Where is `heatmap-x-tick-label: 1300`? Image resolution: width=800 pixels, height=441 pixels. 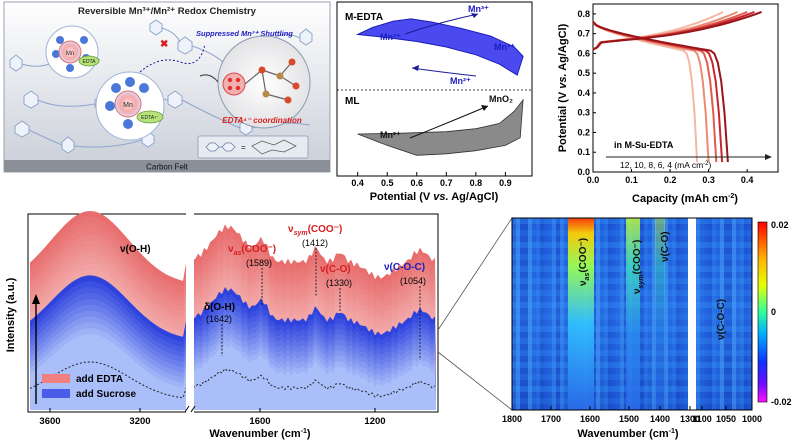
heatmap-x-tick-label: 1300 is located at coordinates (690, 419).